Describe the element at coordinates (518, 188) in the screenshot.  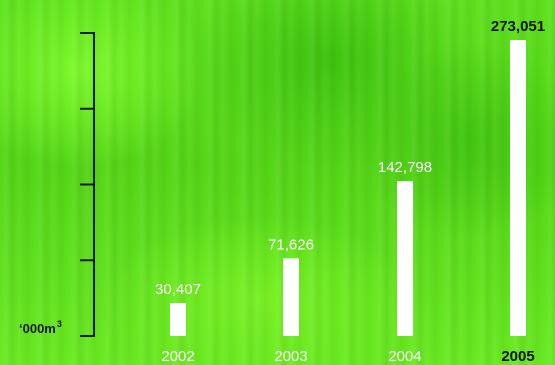
I see `bar-2005` at that location.